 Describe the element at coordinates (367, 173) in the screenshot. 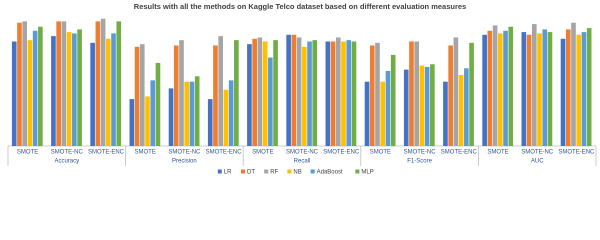

I see `legend-label: MLP` at that location.